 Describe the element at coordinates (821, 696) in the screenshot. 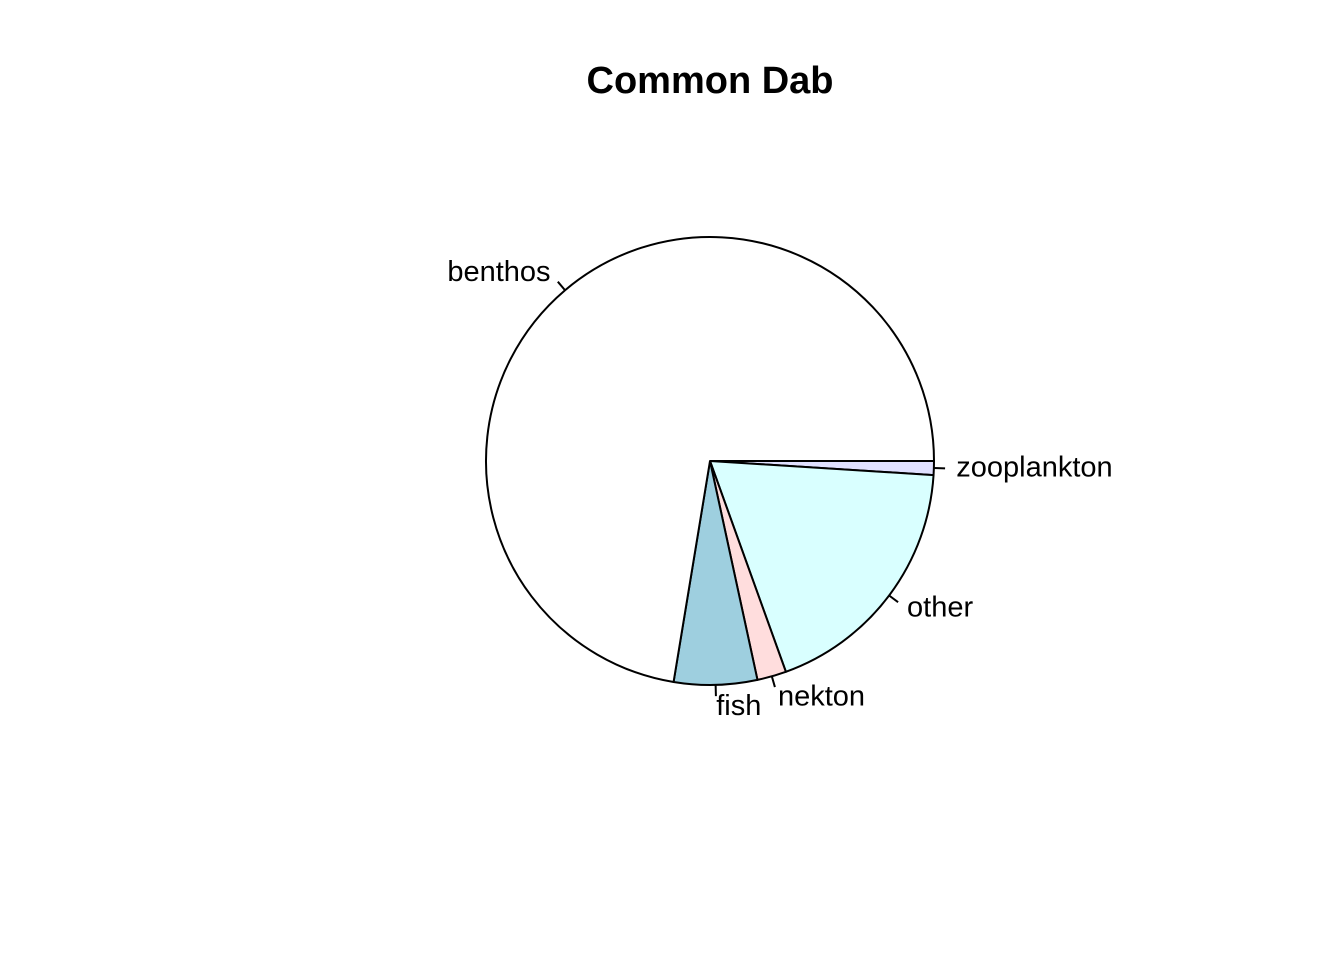

I see `slice-label-nekton: nekton` at that location.